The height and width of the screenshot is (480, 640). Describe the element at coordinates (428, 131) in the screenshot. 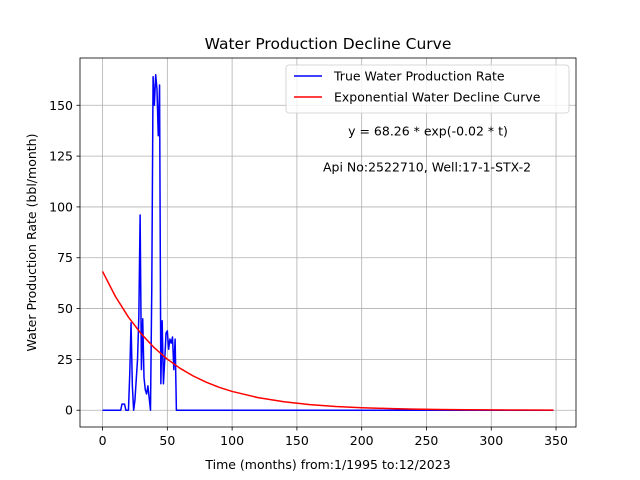

I see `equation-annotation: y = 68.26 * exp(-0.02 * t)` at that location.